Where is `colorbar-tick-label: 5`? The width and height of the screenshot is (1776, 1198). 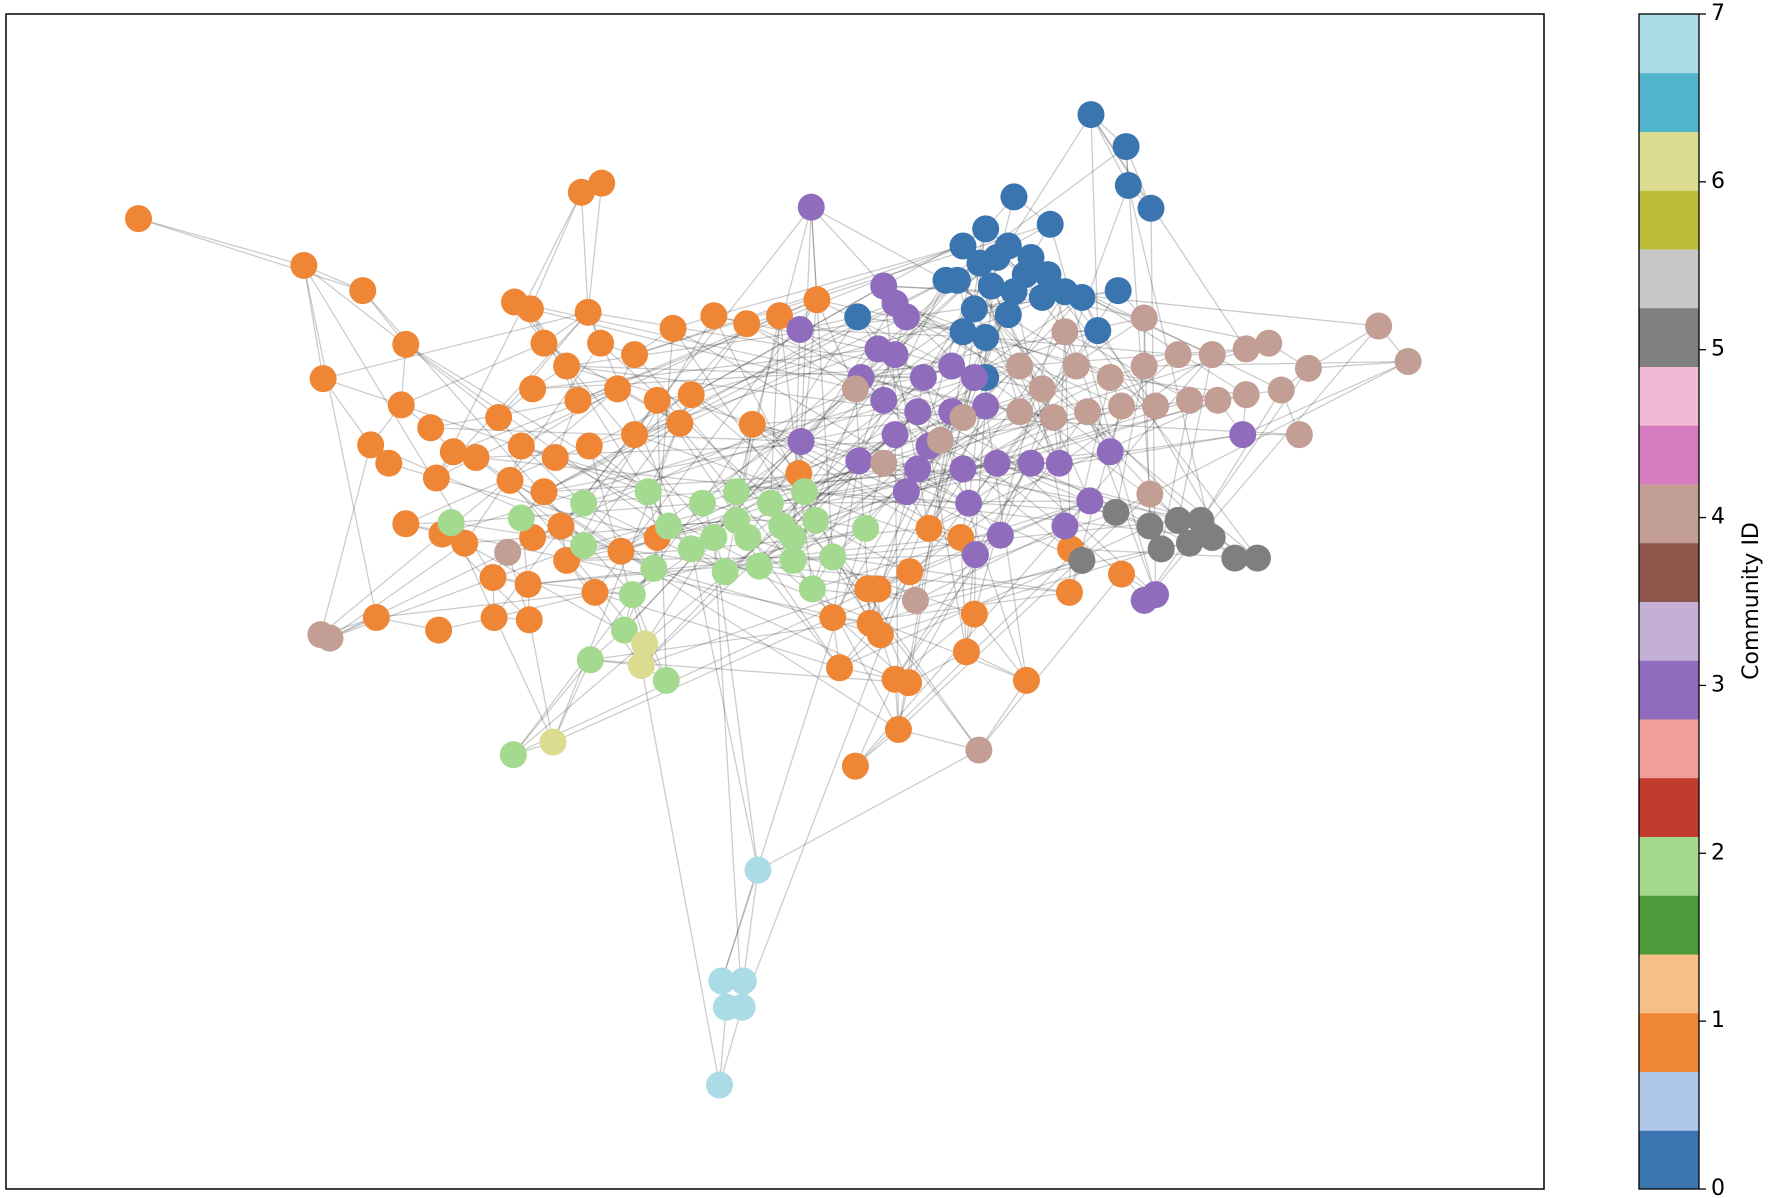 colorbar-tick-label: 5 is located at coordinates (1718, 349).